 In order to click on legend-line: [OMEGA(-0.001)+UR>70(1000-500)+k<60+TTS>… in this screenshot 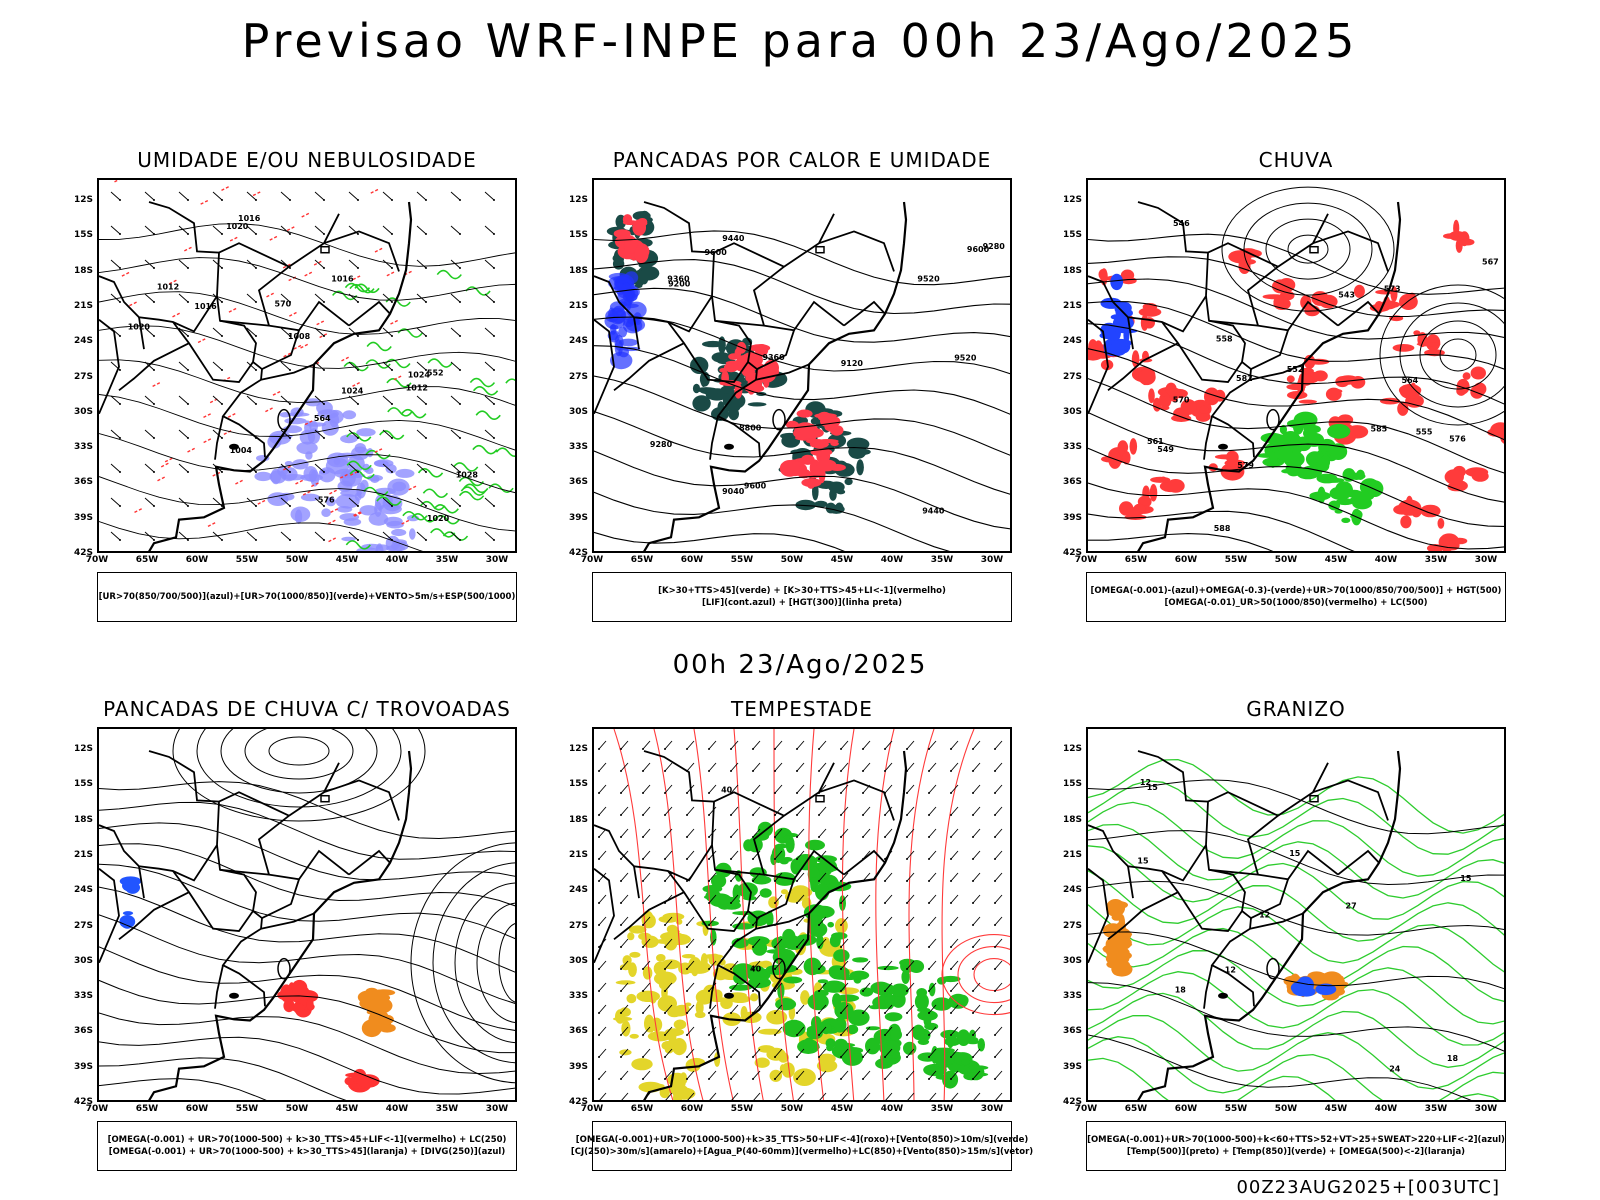, I will do `click(1296, 1140)`.